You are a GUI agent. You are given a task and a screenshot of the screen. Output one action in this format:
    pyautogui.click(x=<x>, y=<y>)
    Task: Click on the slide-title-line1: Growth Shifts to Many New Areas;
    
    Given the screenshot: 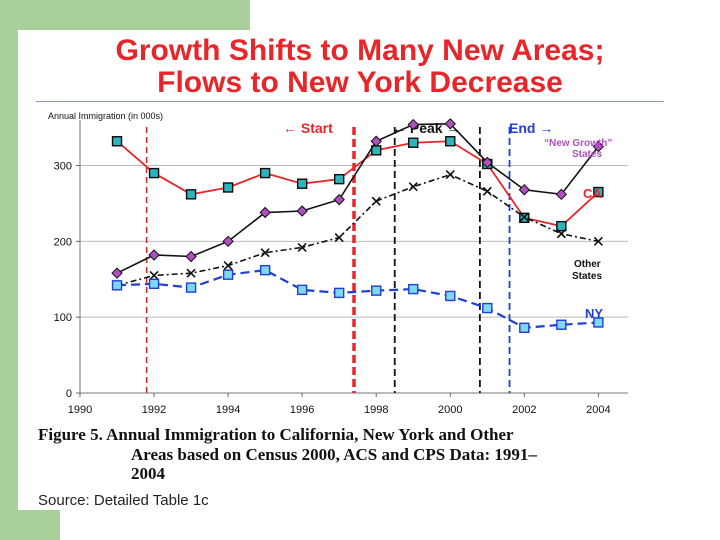 What is the action you would take?
    pyautogui.click(x=360, y=50)
    